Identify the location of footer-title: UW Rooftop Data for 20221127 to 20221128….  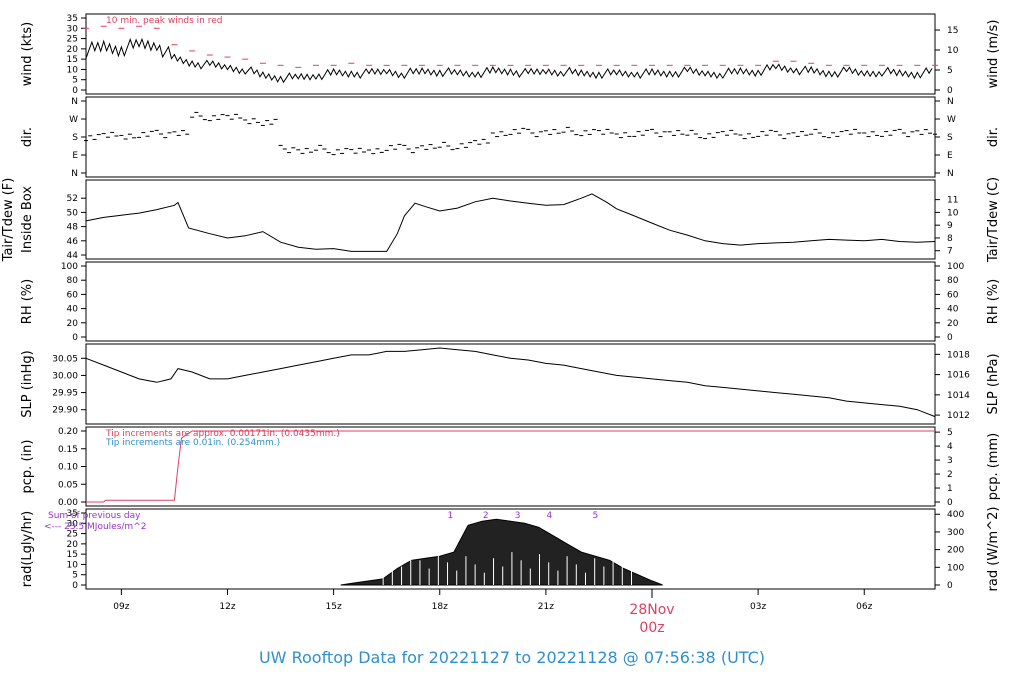
(512, 657).